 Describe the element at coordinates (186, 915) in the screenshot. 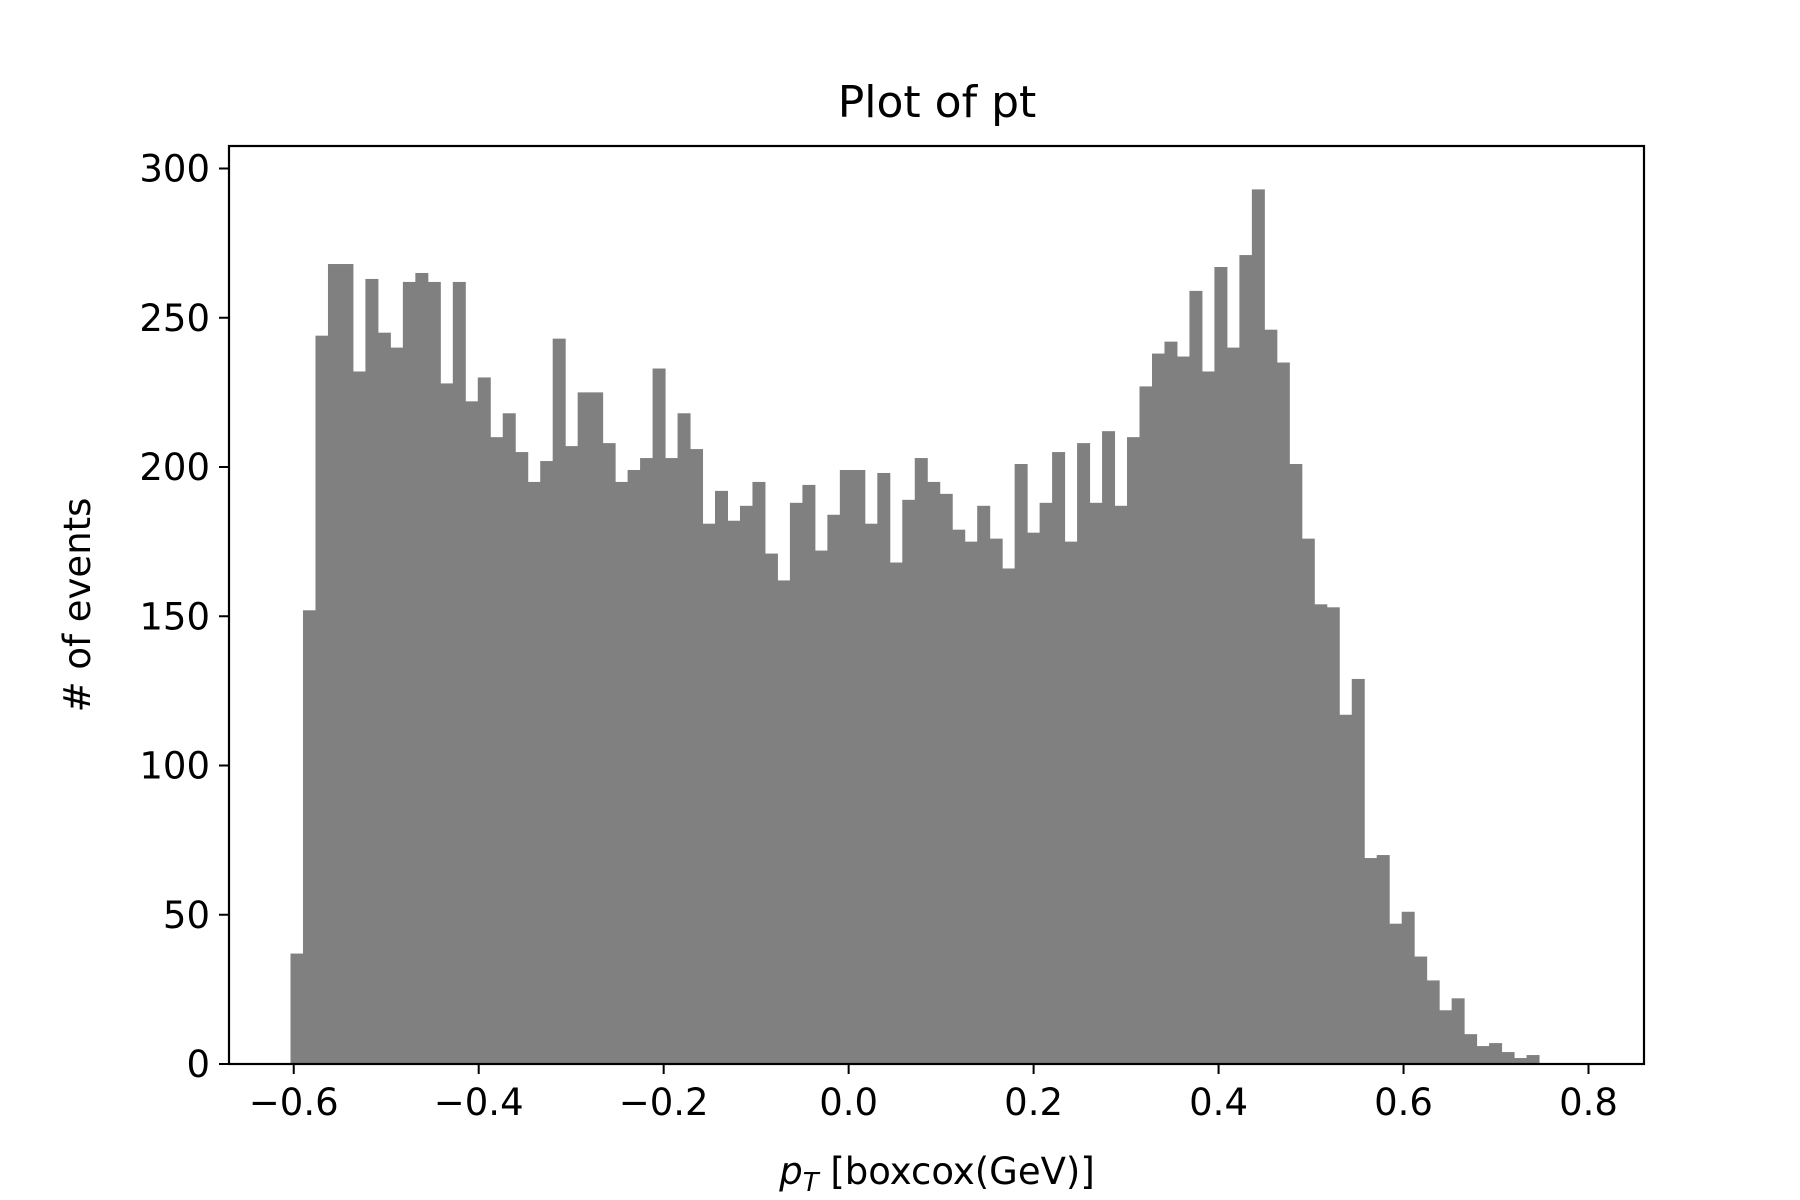

I see `y-tick-label: 50` at that location.